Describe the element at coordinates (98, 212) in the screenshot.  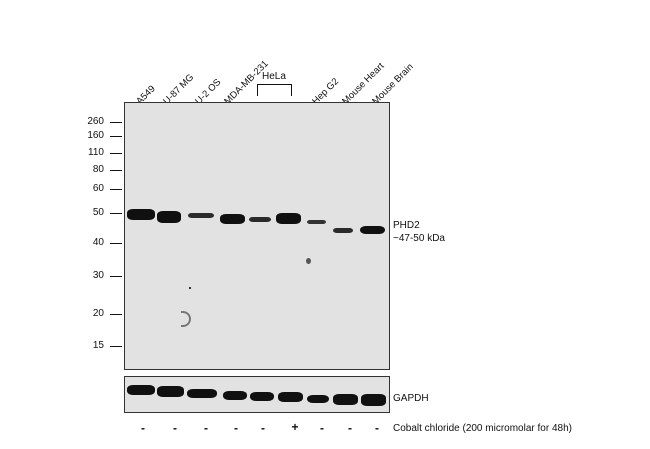
I see `mw-marker-50: 50` at that location.